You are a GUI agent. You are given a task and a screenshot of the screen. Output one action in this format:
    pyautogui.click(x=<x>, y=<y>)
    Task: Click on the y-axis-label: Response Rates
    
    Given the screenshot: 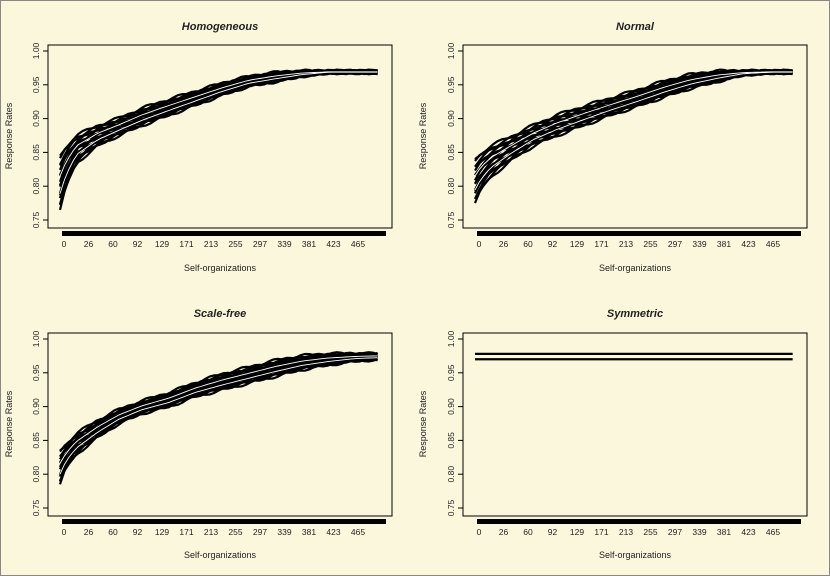 What is the action you would take?
    pyautogui.click(x=423, y=135)
    